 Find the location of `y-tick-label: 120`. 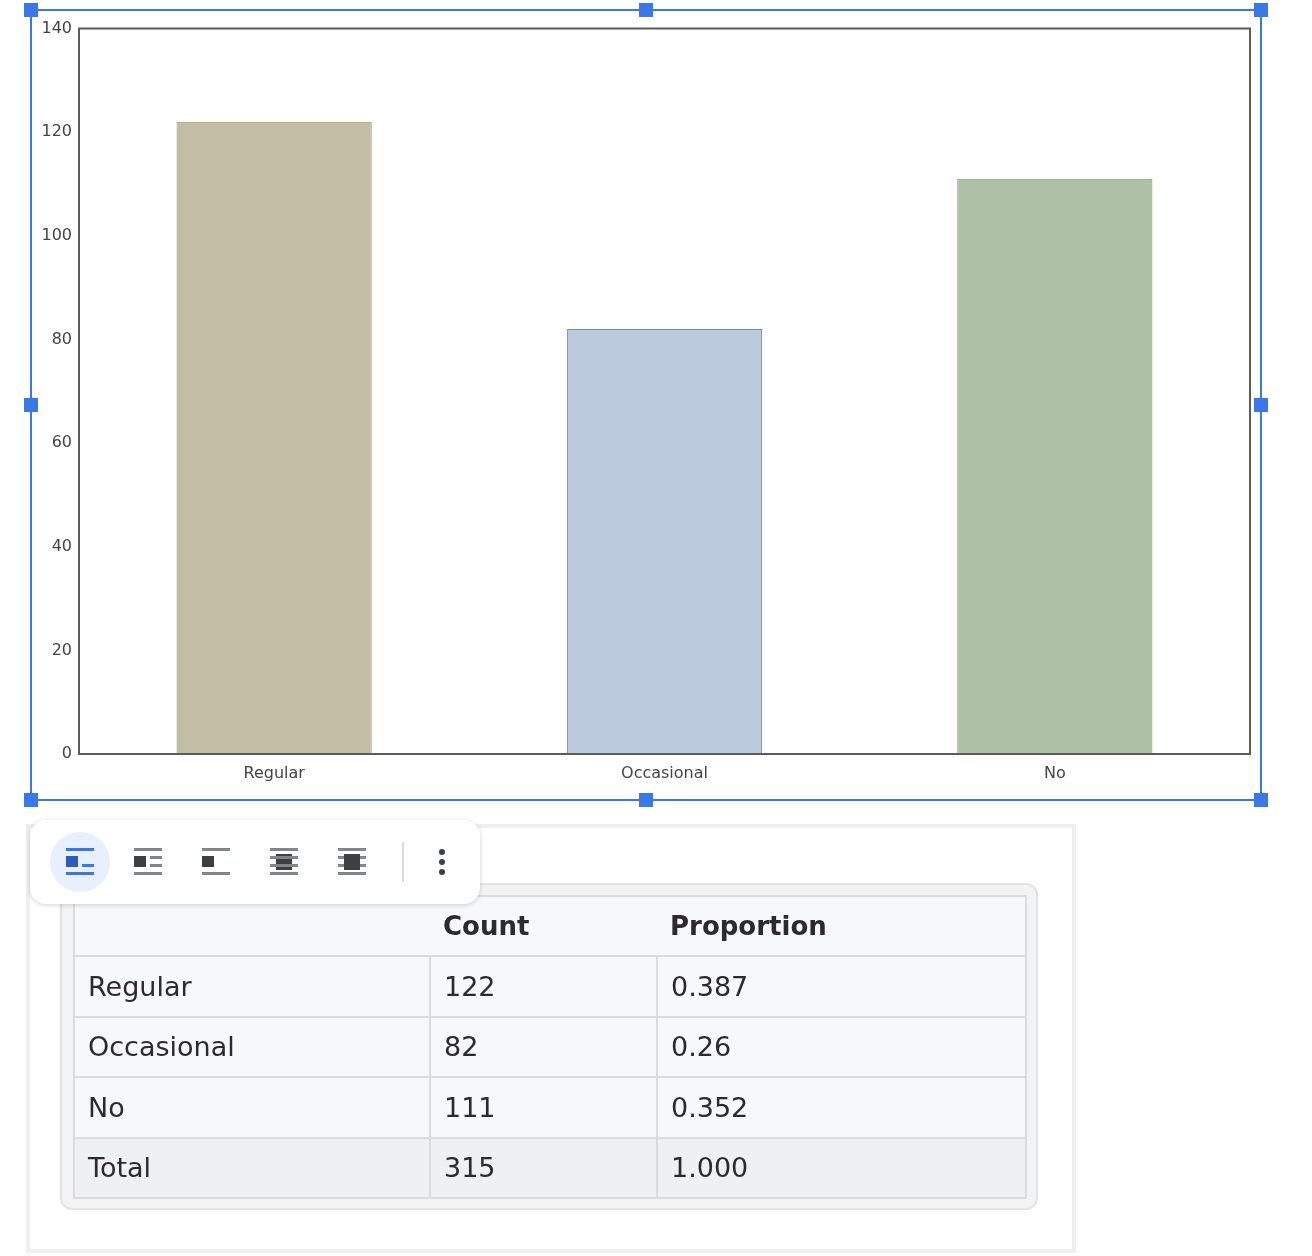

y-tick-label: 120 is located at coordinates (56, 131).